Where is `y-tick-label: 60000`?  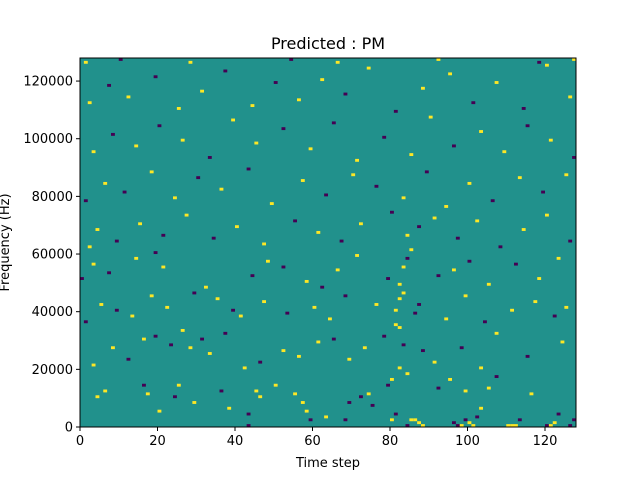
y-tick-label: 60000 is located at coordinates (52, 255).